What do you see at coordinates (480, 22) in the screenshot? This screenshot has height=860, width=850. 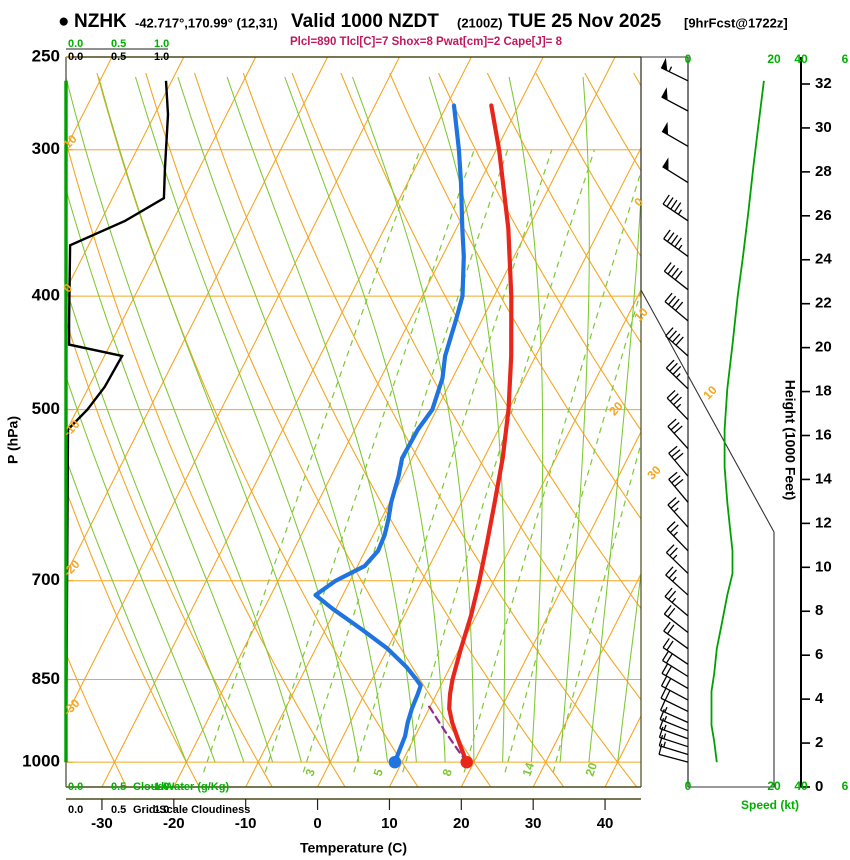 I see `valid-utc: (2100Z)` at bounding box center [480, 22].